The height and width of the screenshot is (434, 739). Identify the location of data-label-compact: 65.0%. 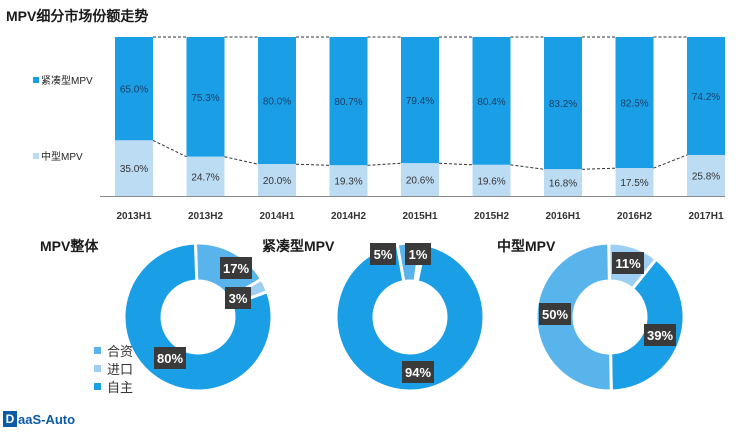
(134, 90).